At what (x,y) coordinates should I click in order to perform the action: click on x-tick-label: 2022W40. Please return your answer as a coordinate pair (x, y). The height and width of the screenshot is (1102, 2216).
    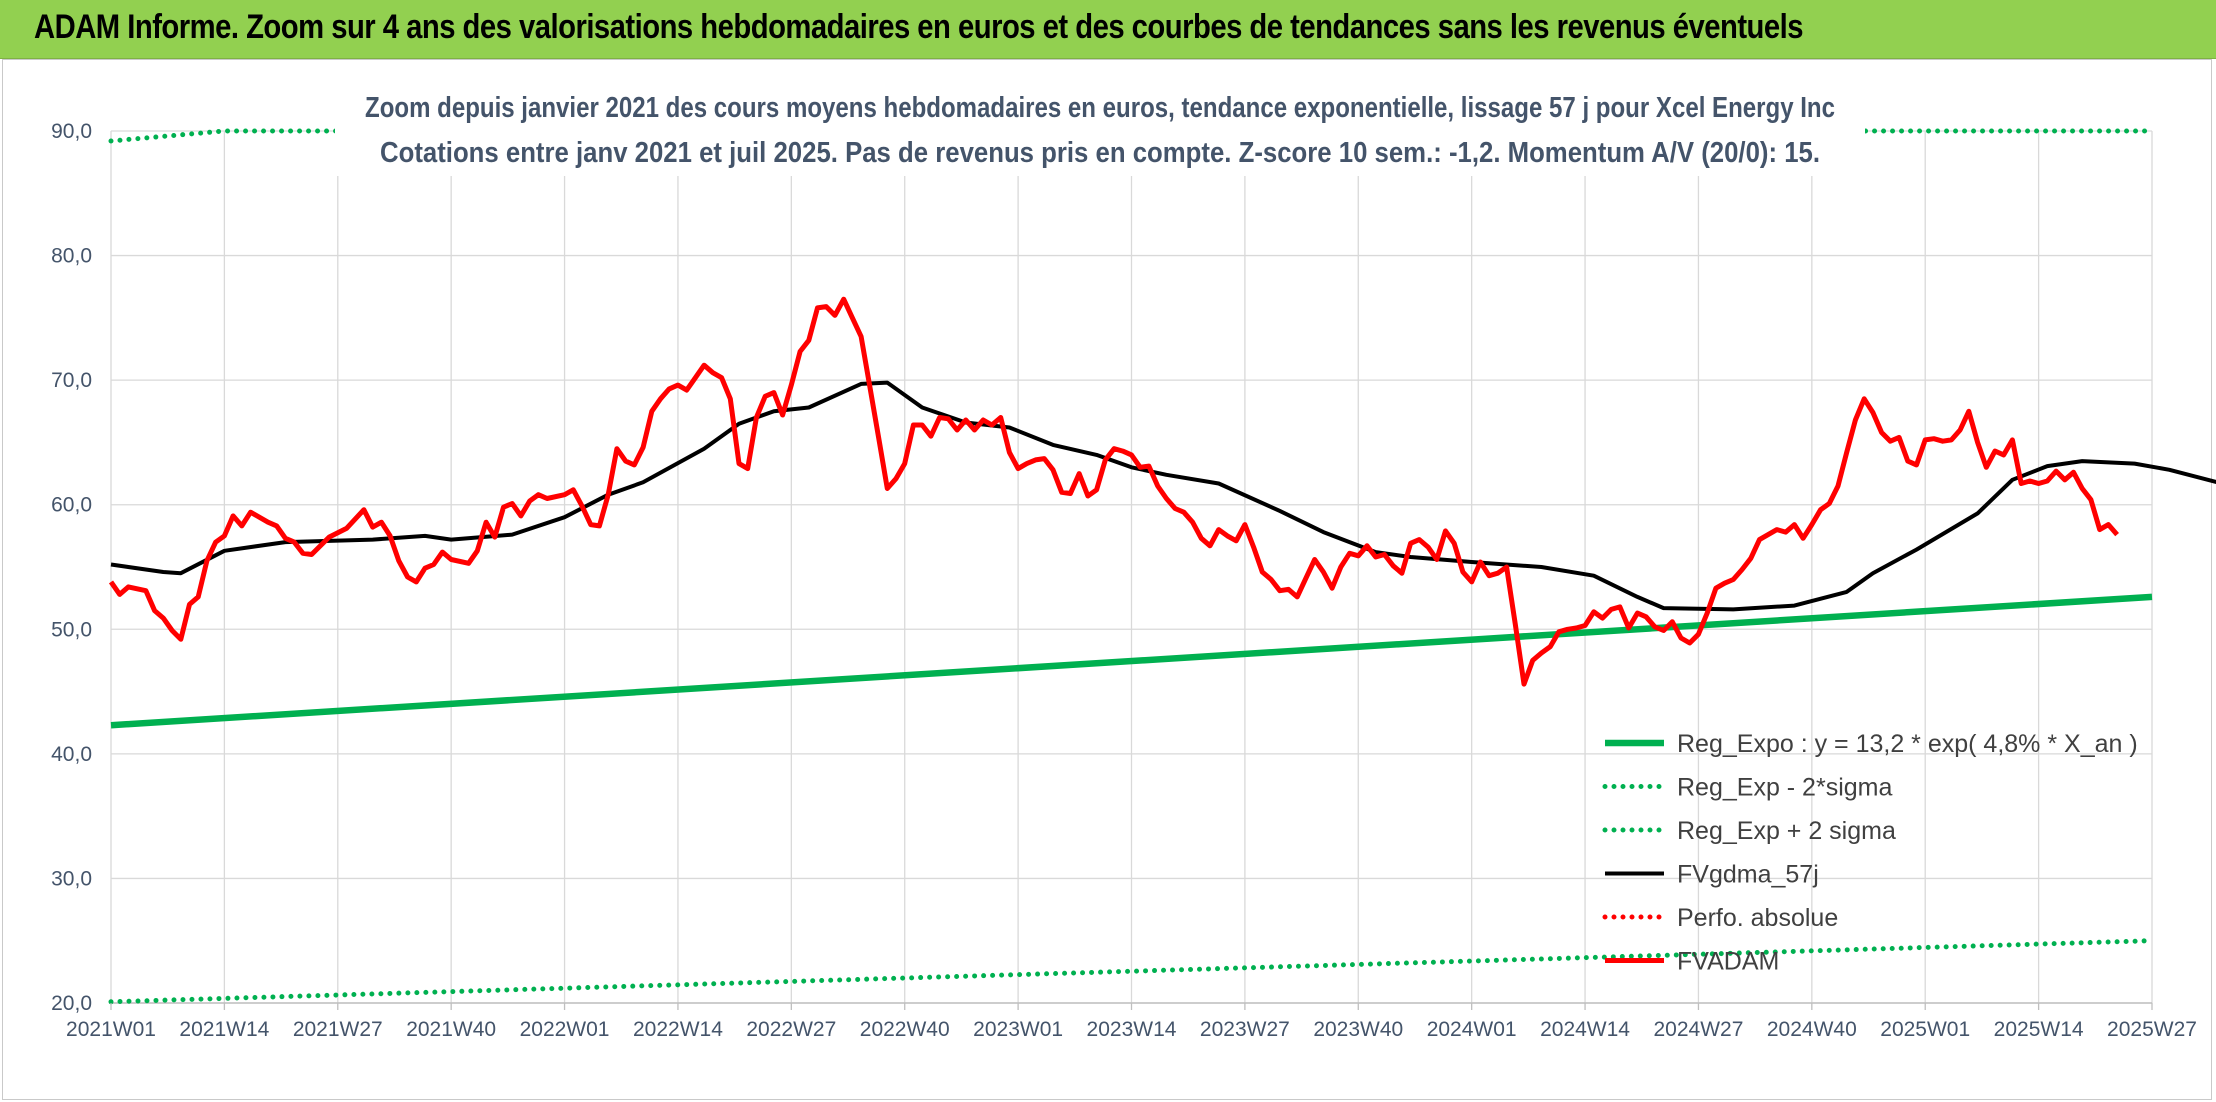
    Looking at the image, I should click on (905, 1029).